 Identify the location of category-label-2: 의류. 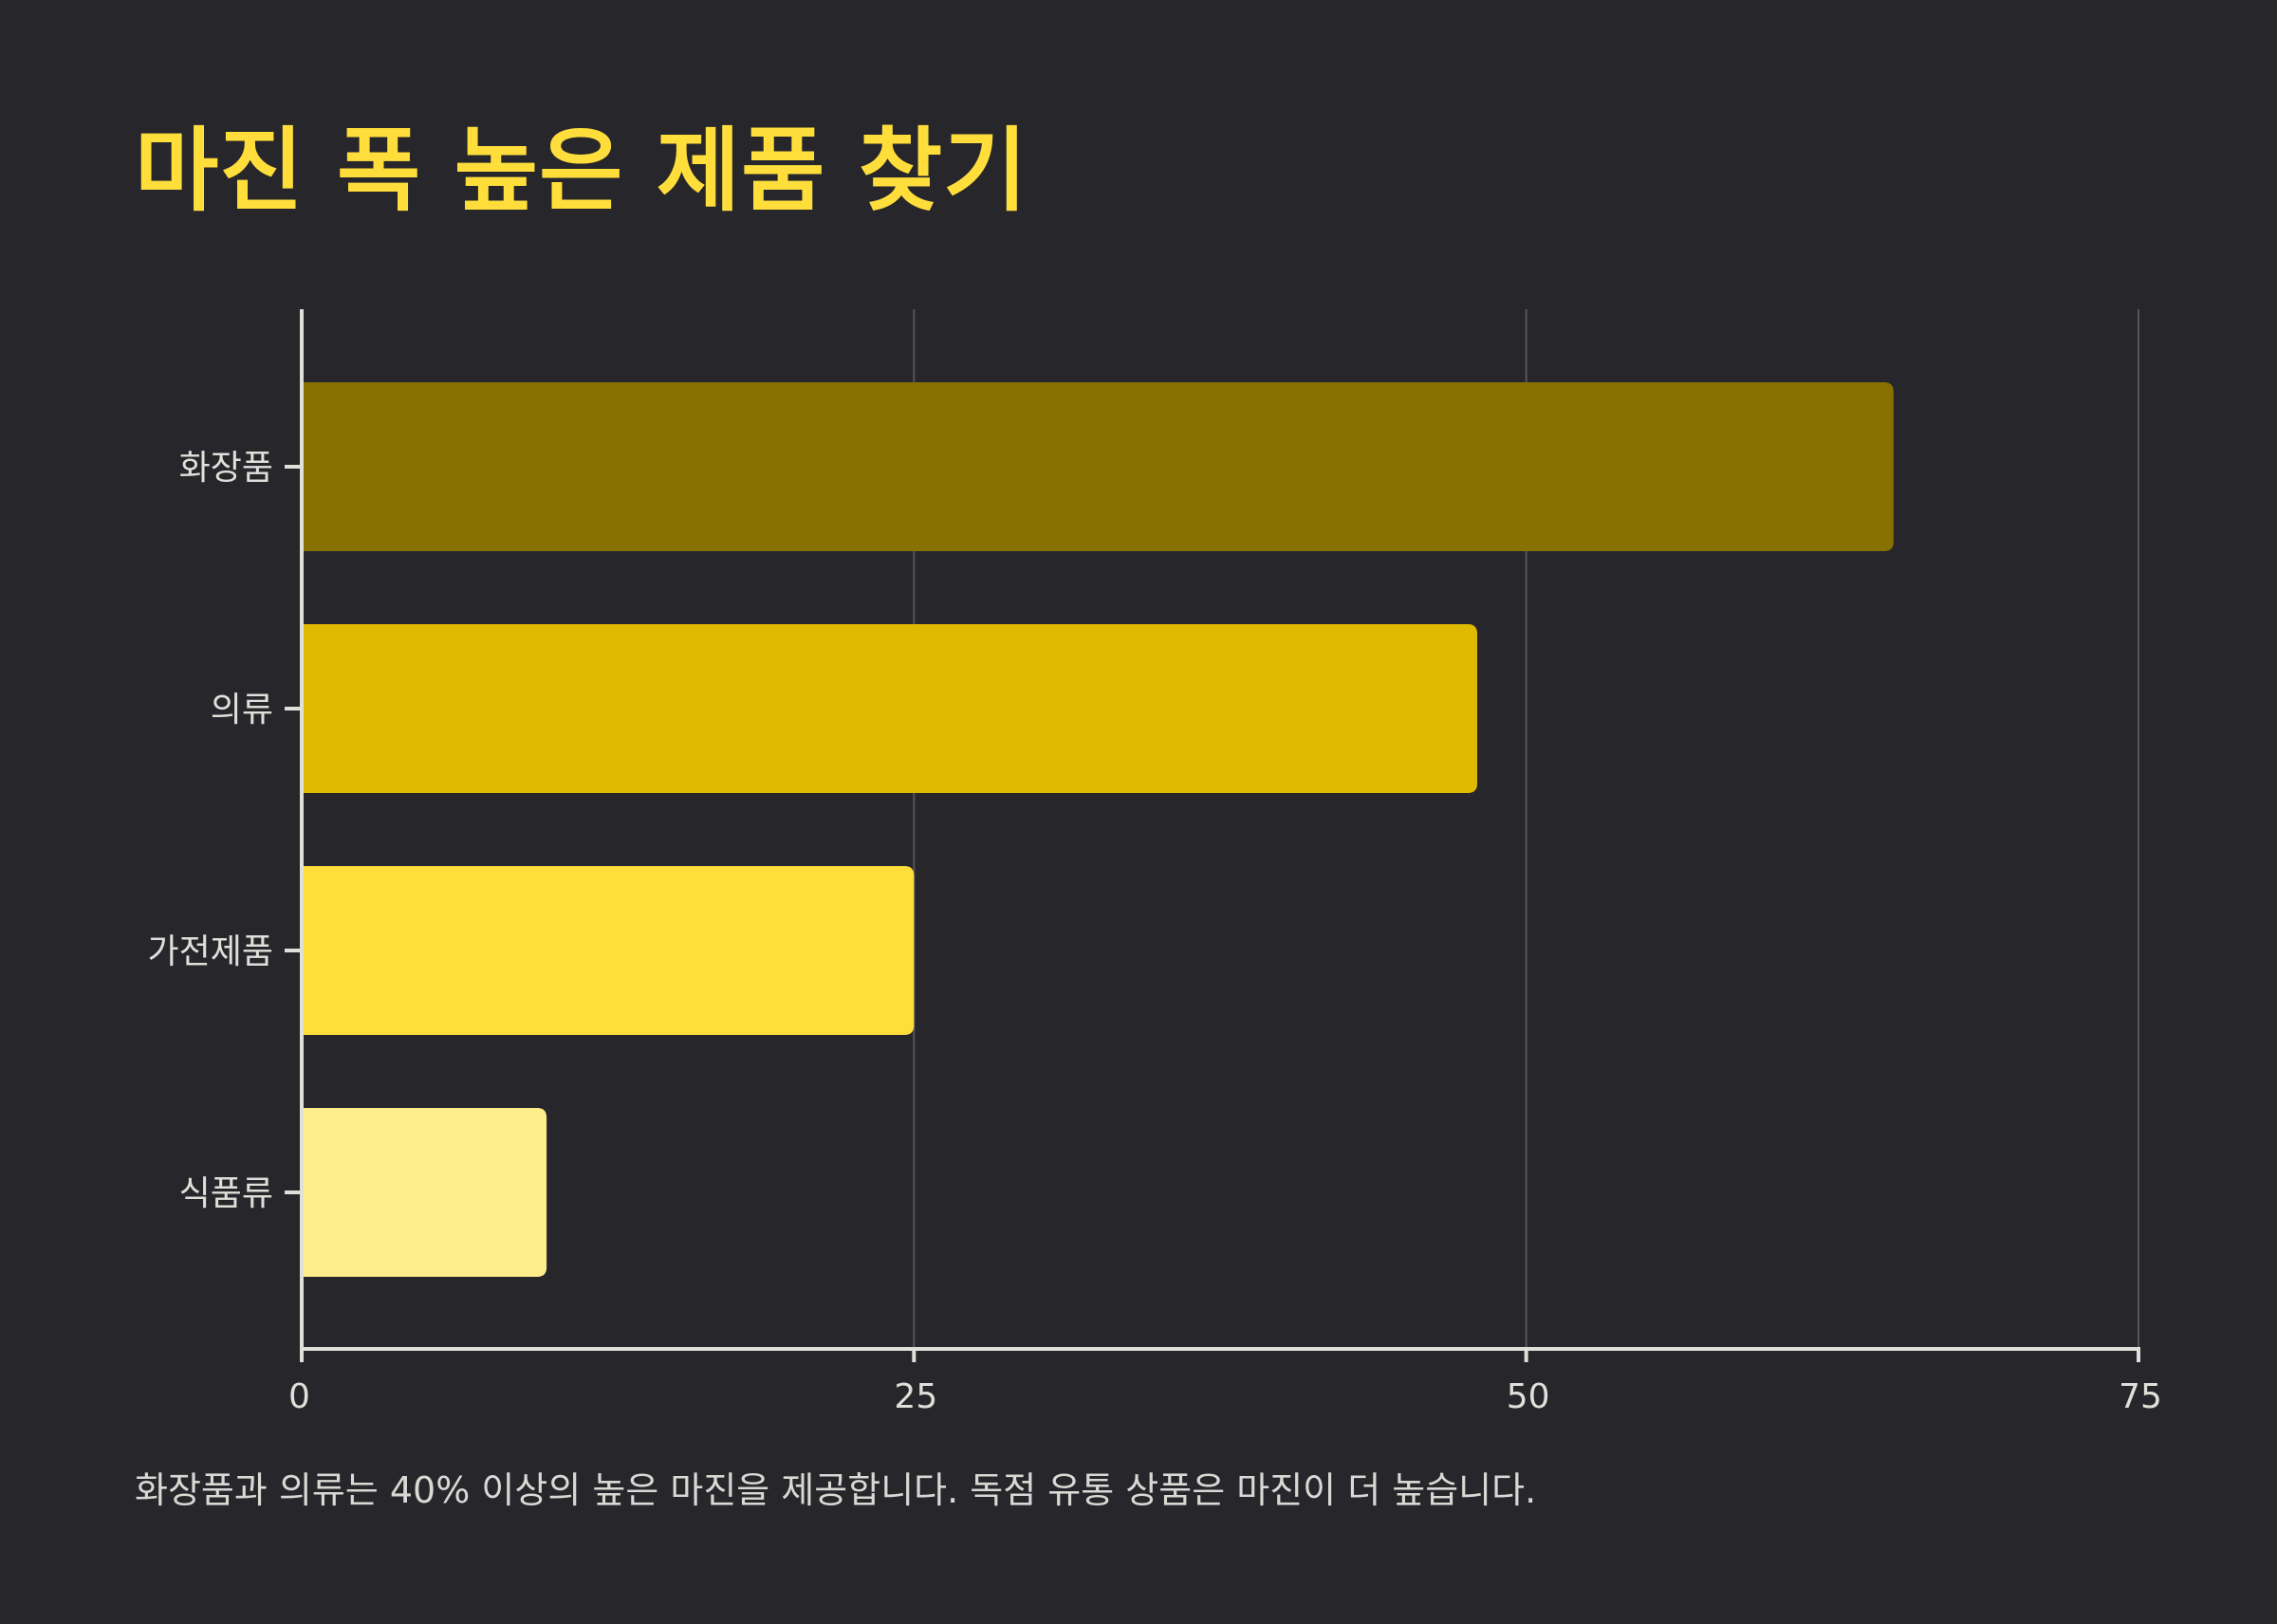
(242, 710).